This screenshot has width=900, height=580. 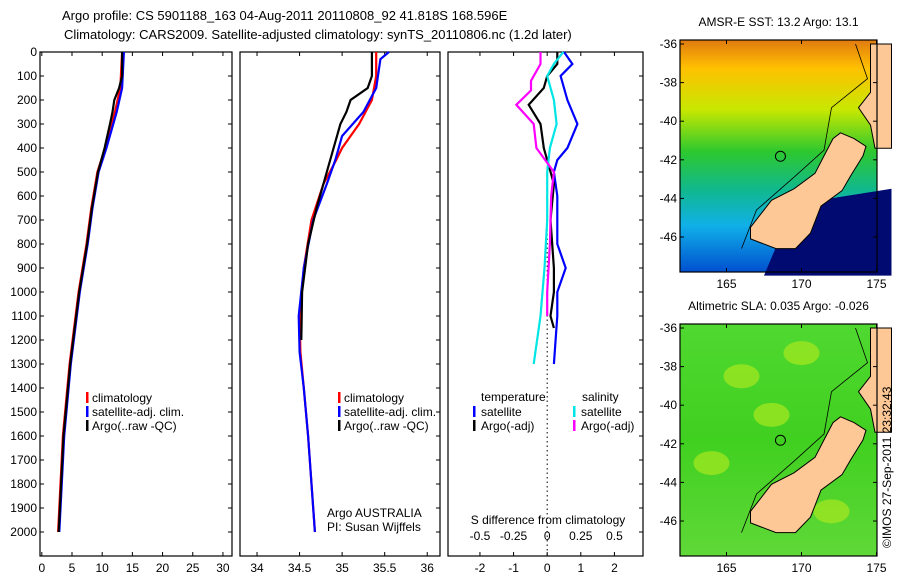 What do you see at coordinates (27, 100) in the screenshot?
I see `y-tick-label: 200` at bounding box center [27, 100].